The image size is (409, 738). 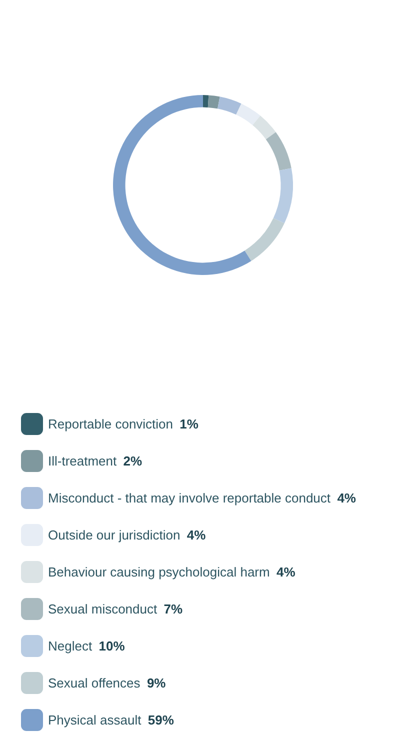 I want to click on data-label: 7%, so click(x=174, y=609).